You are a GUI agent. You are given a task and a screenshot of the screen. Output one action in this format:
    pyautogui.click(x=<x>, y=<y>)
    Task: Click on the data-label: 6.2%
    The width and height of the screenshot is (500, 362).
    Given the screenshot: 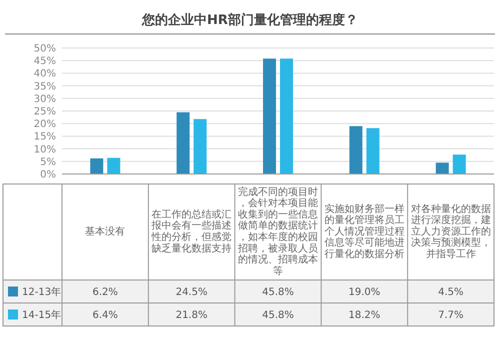 What is the action you would take?
    pyautogui.click(x=105, y=292)
    